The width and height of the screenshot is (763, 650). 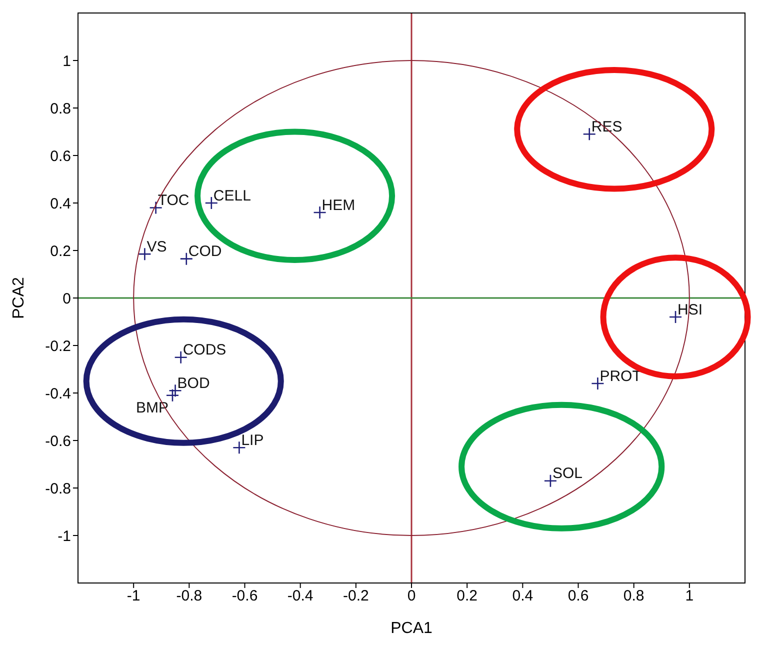 I want to click on annotation: CODS, so click(x=204, y=350).